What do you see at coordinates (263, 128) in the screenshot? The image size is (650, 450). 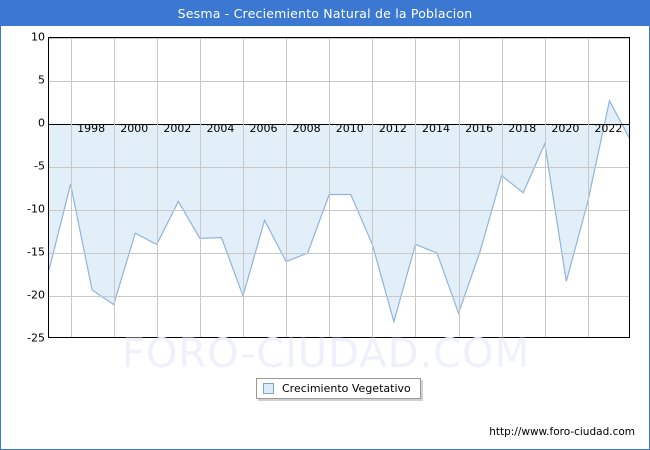 I see `x-axis-tick-label: 2006` at bounding box center [263, 128].